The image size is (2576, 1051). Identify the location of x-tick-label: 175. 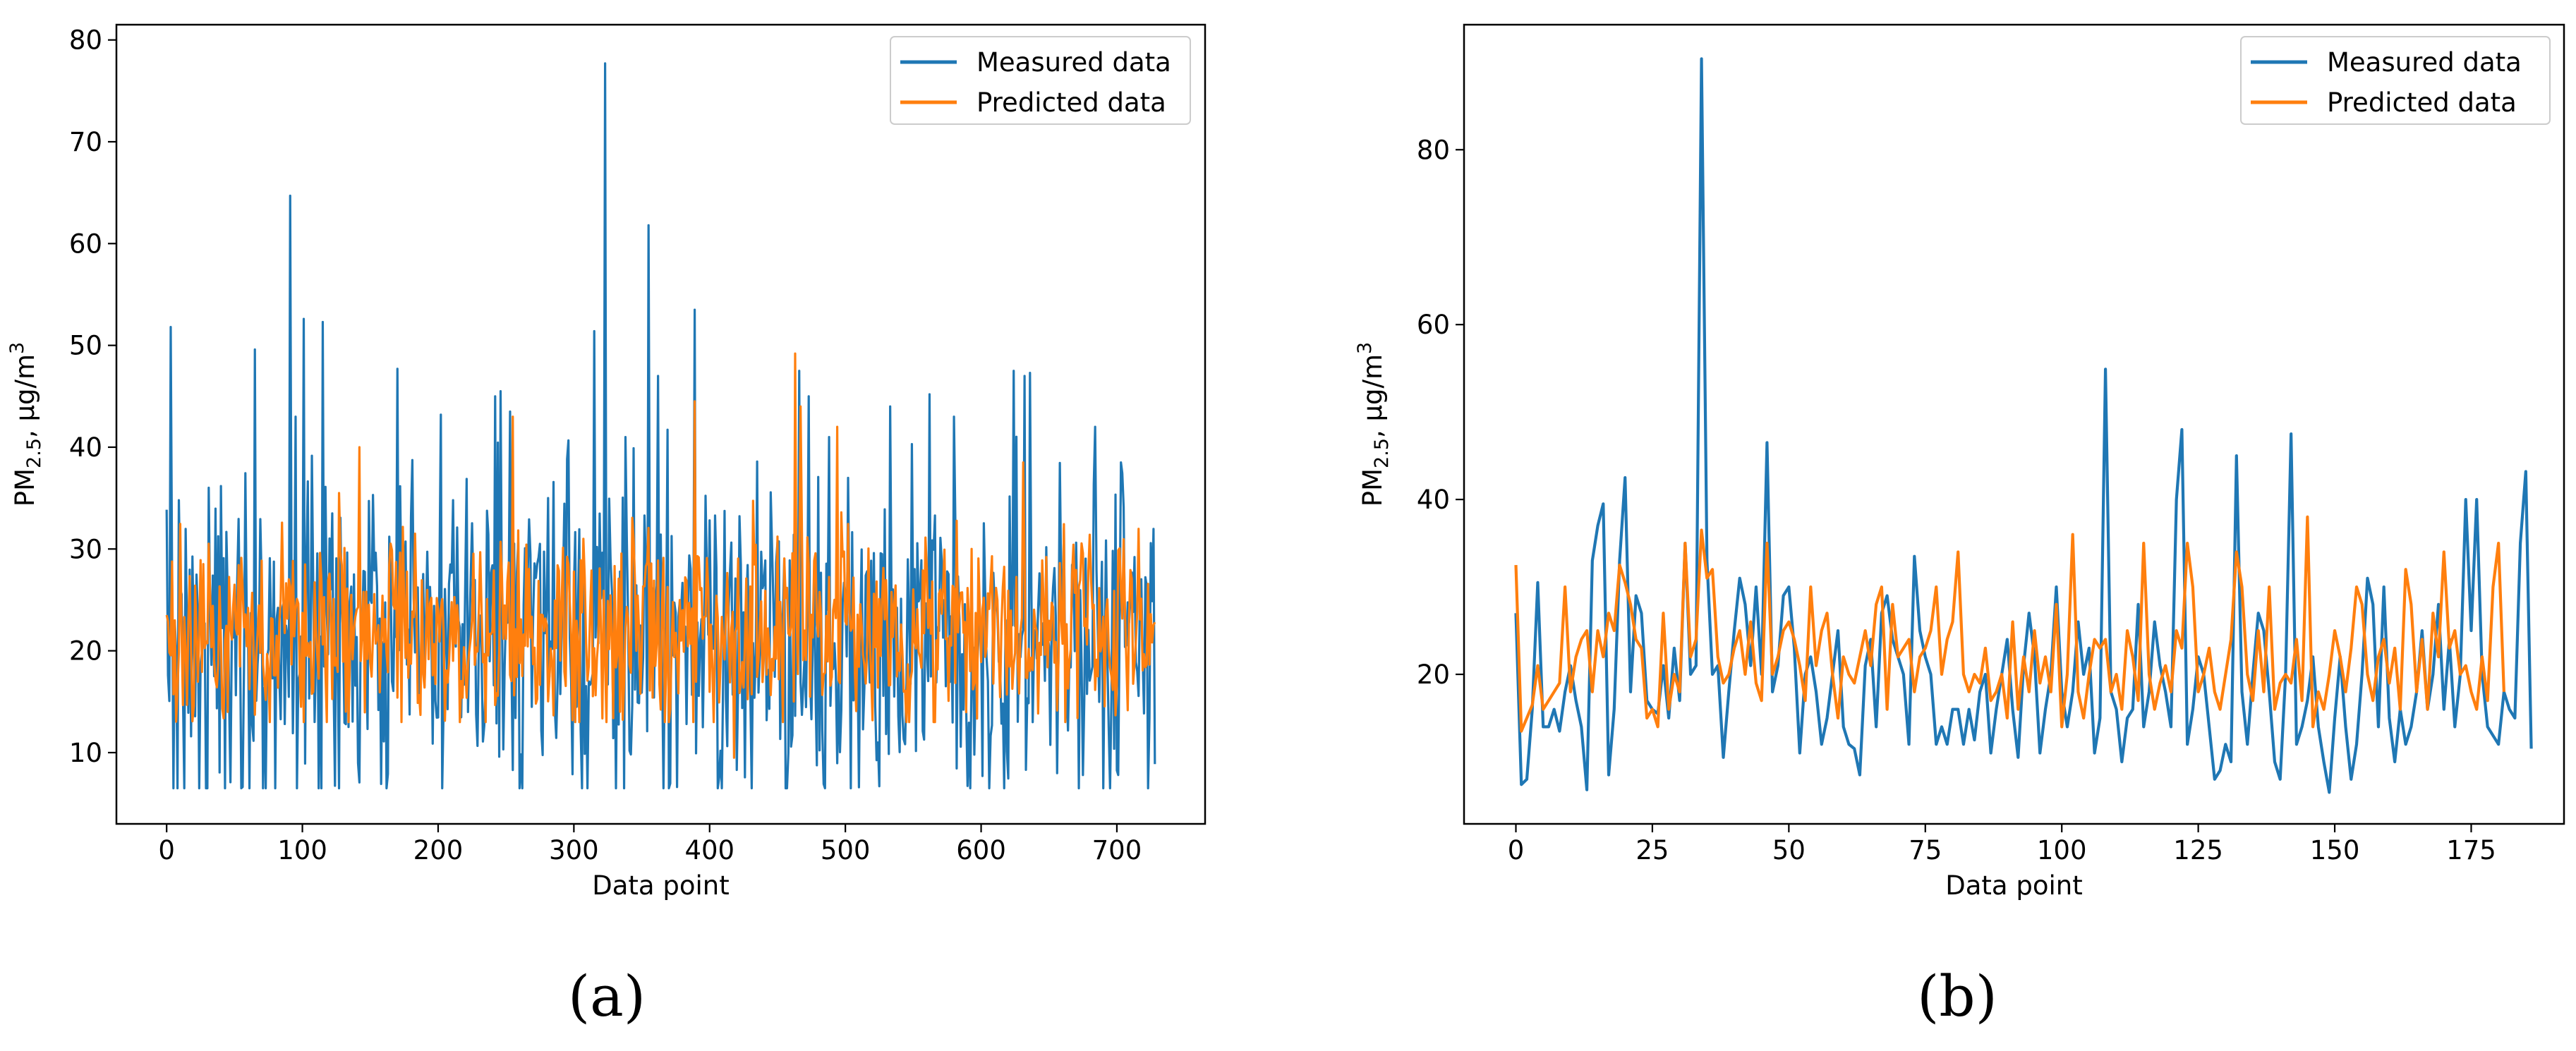
(2471, 850).